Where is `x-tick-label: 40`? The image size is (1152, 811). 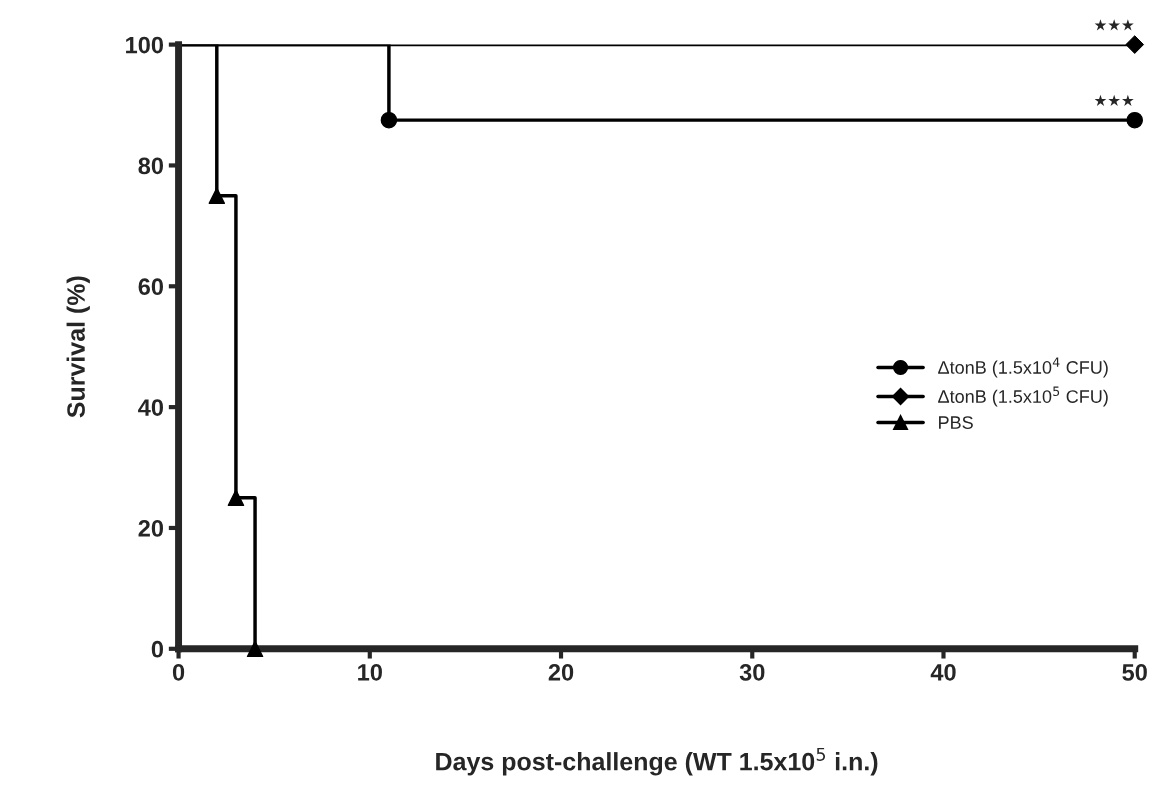 x-tick-label: 40 is located at coordinates (943, 672).